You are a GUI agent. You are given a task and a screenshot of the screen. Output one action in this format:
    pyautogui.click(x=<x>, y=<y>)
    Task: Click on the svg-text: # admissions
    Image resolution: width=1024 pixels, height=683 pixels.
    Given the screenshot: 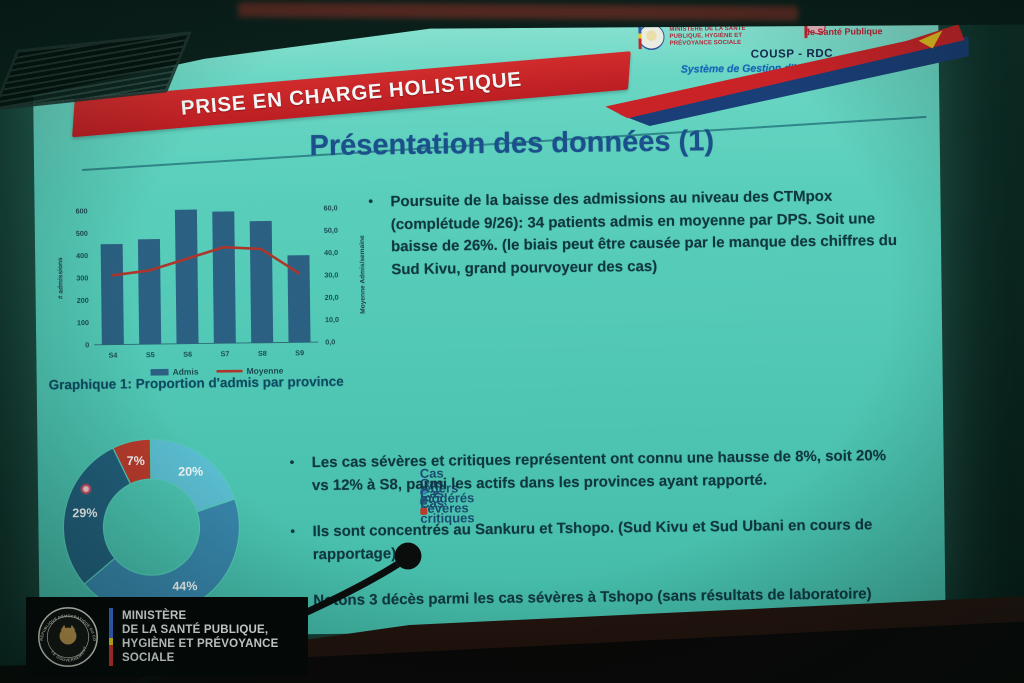 What is the action you would take?
    pyautogui.click(x=61, y=278)
    